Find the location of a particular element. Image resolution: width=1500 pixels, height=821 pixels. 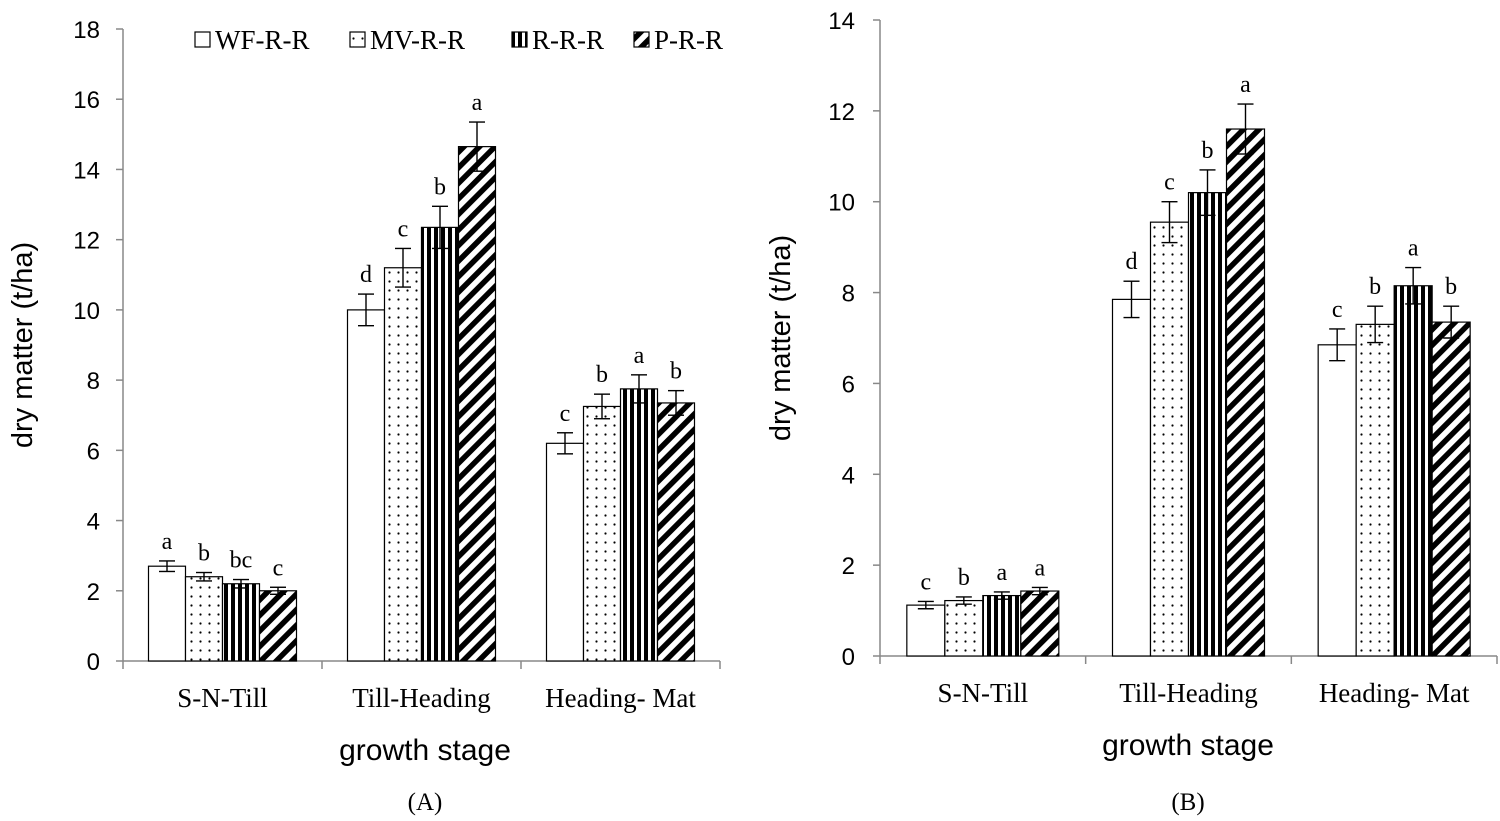

legend-swatch-dotted is located at coordinates (357, 39).